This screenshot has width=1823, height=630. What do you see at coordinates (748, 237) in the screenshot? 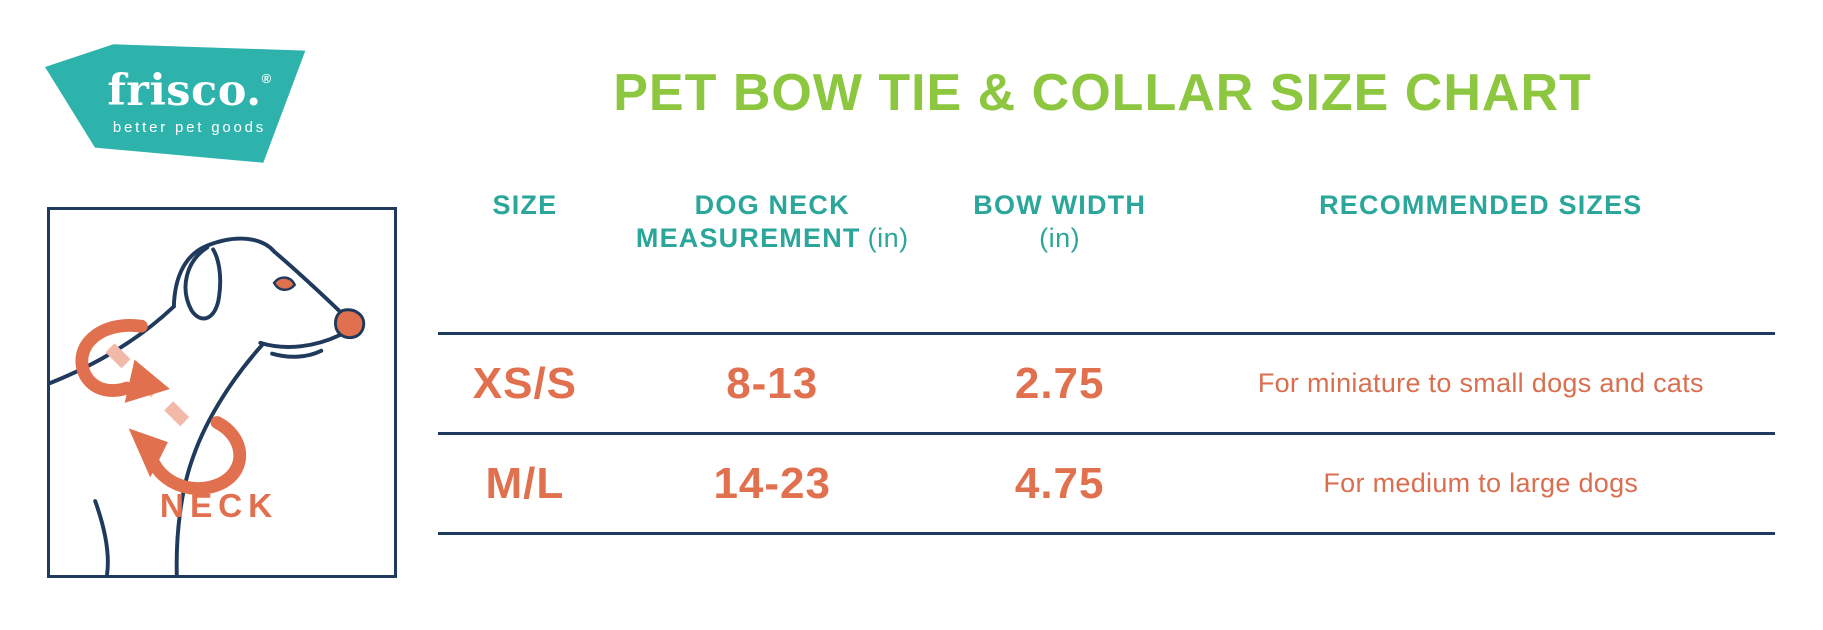
I see `header-neck-line2-bold: MEASUREMENT` at bounding box center [748, 237].